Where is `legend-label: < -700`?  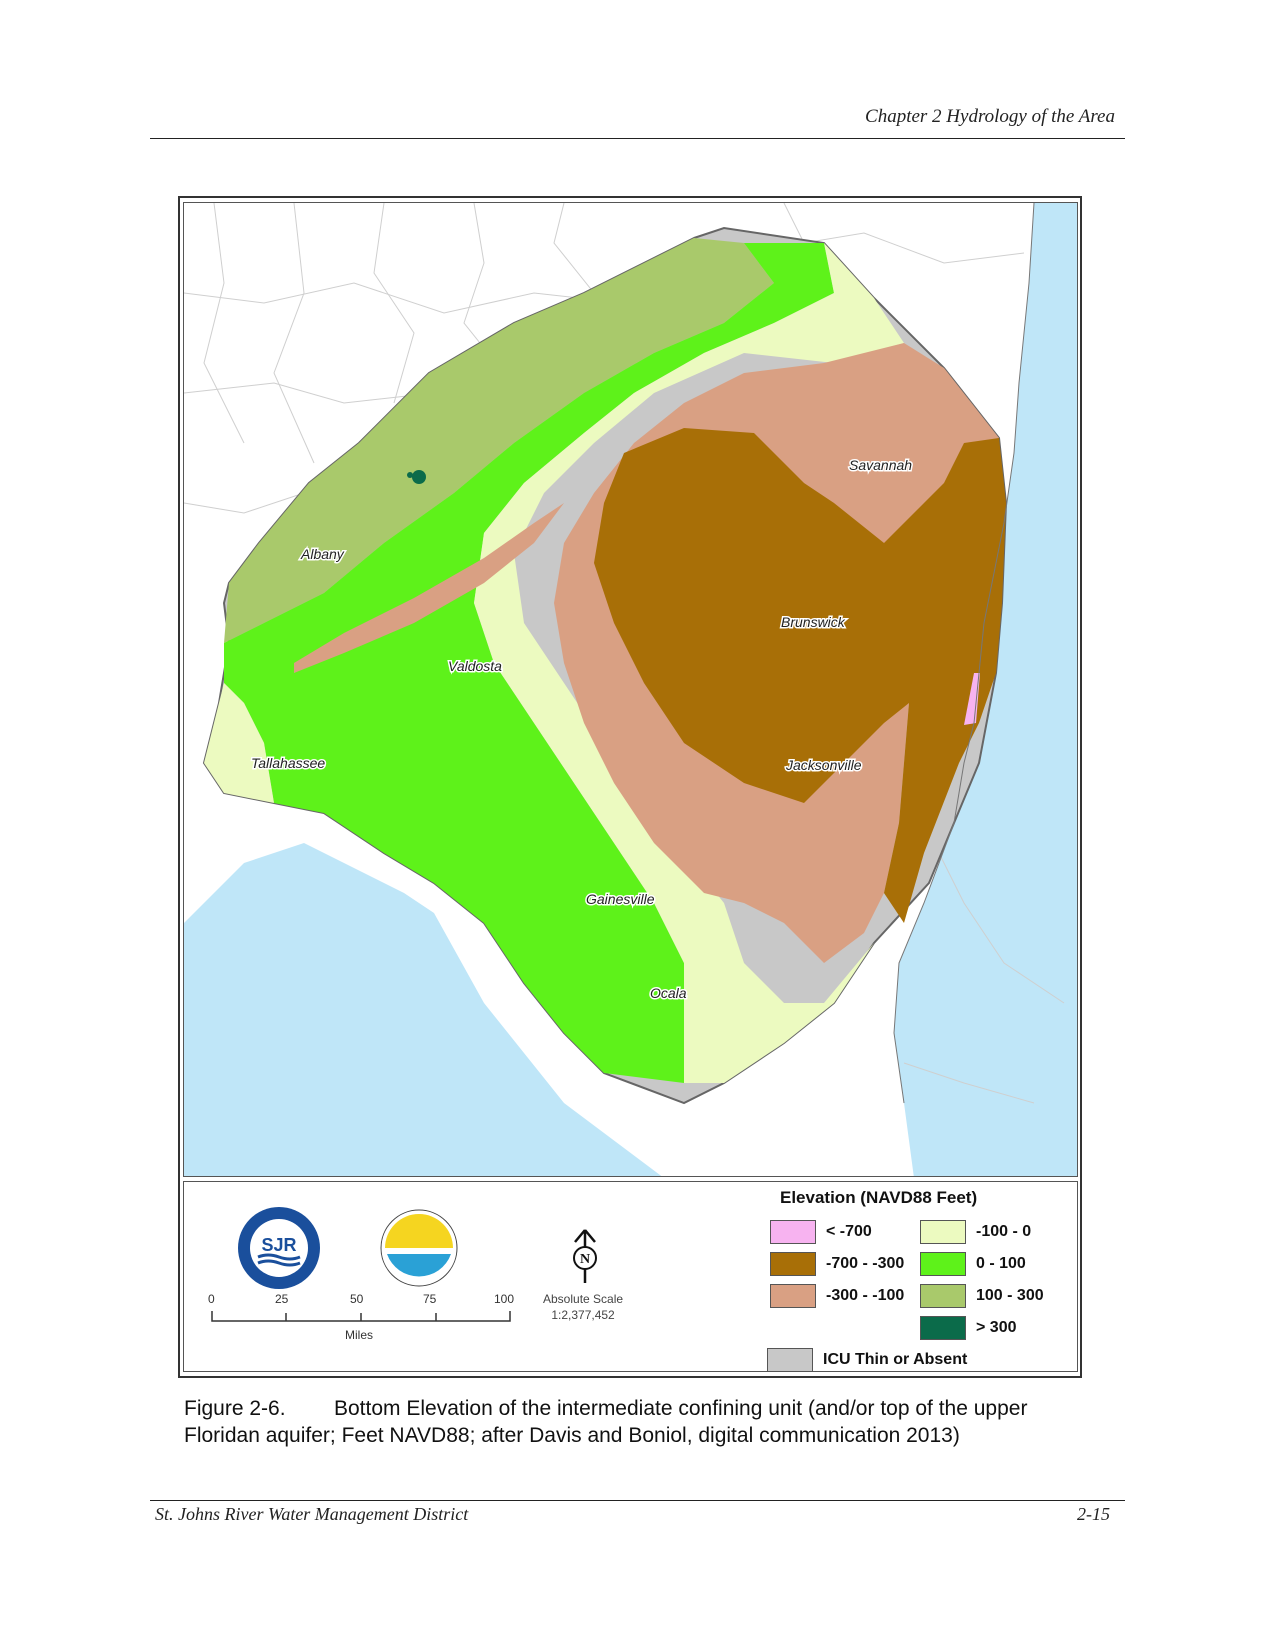
legend-label: < -700 is located at coordinates (849, 1231).